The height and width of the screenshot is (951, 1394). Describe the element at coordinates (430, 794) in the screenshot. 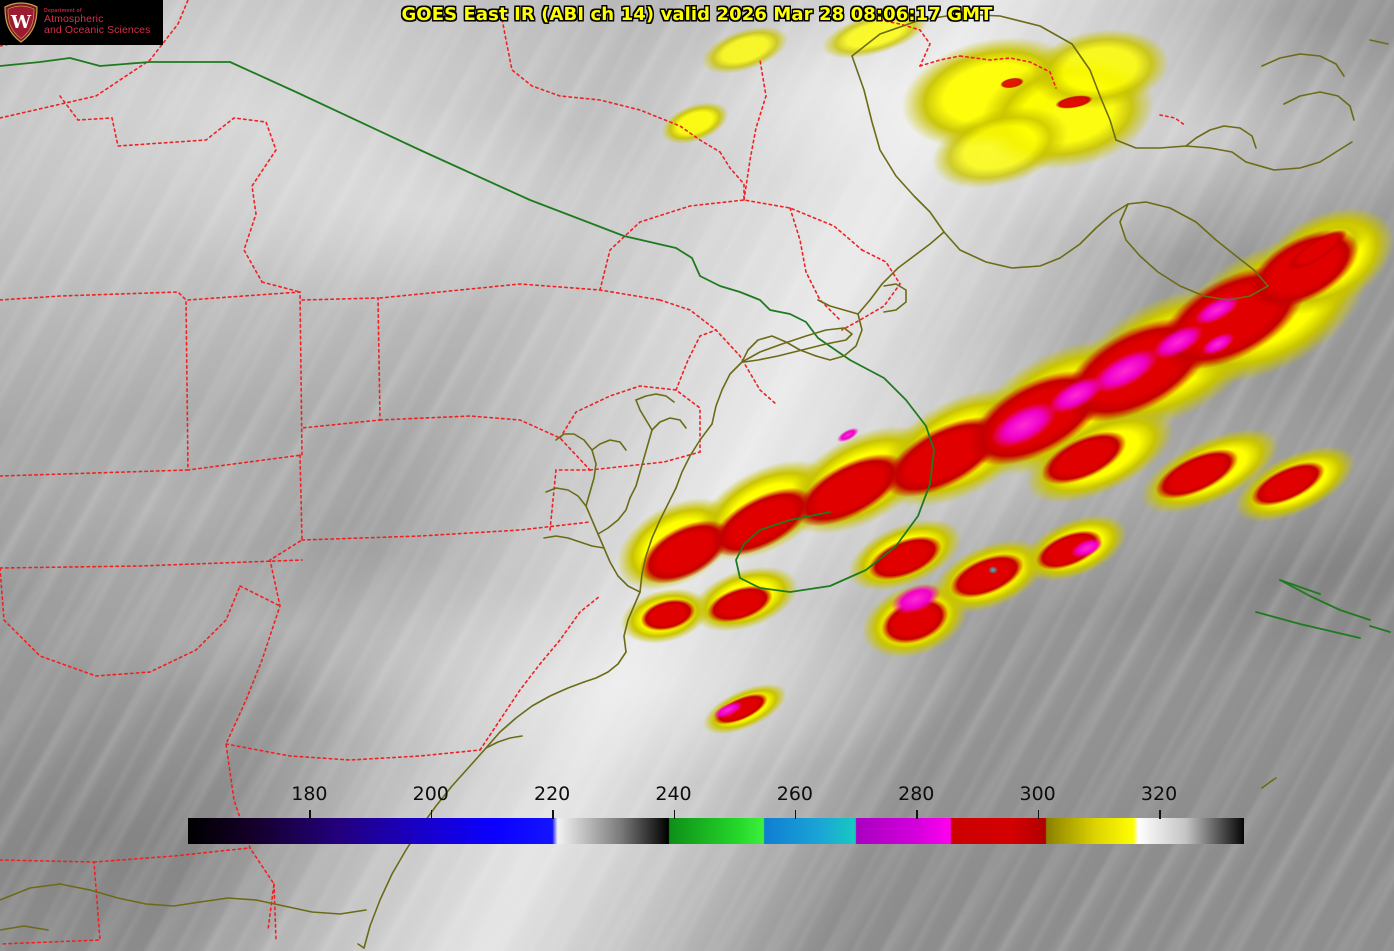

I see `colorbar-tick-label: 200` at that location.